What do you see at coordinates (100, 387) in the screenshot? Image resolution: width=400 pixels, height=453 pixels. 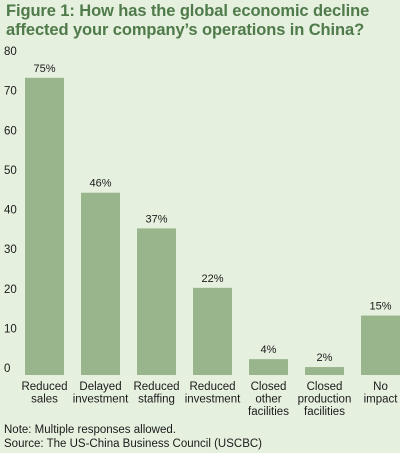 I see `category-label-line: Delayed` at bounding box center [100, 387].